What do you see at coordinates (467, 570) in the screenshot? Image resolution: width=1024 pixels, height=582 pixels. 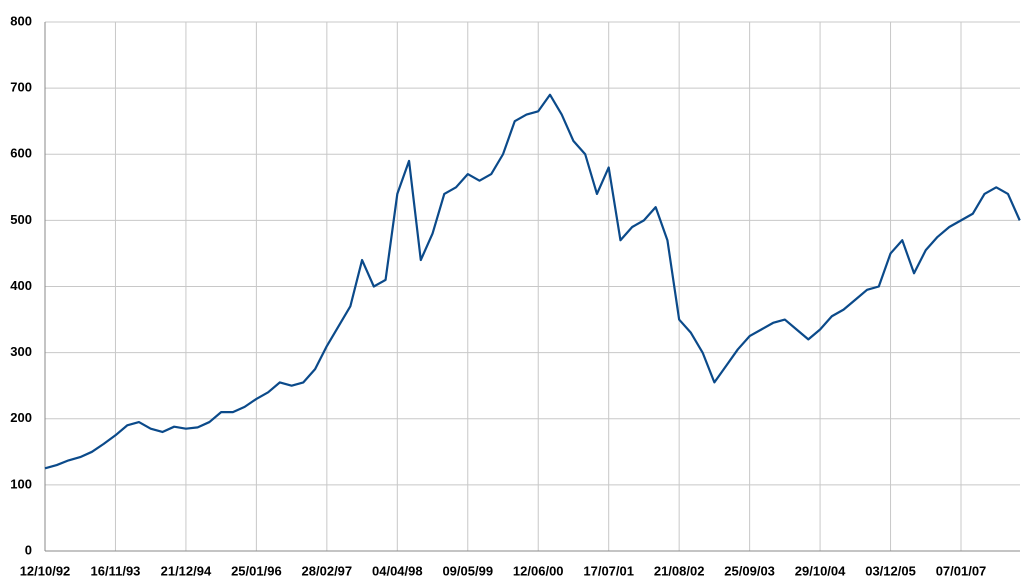 I see `x-tick-label: 09/05/99` at bounding box center [467, 570].